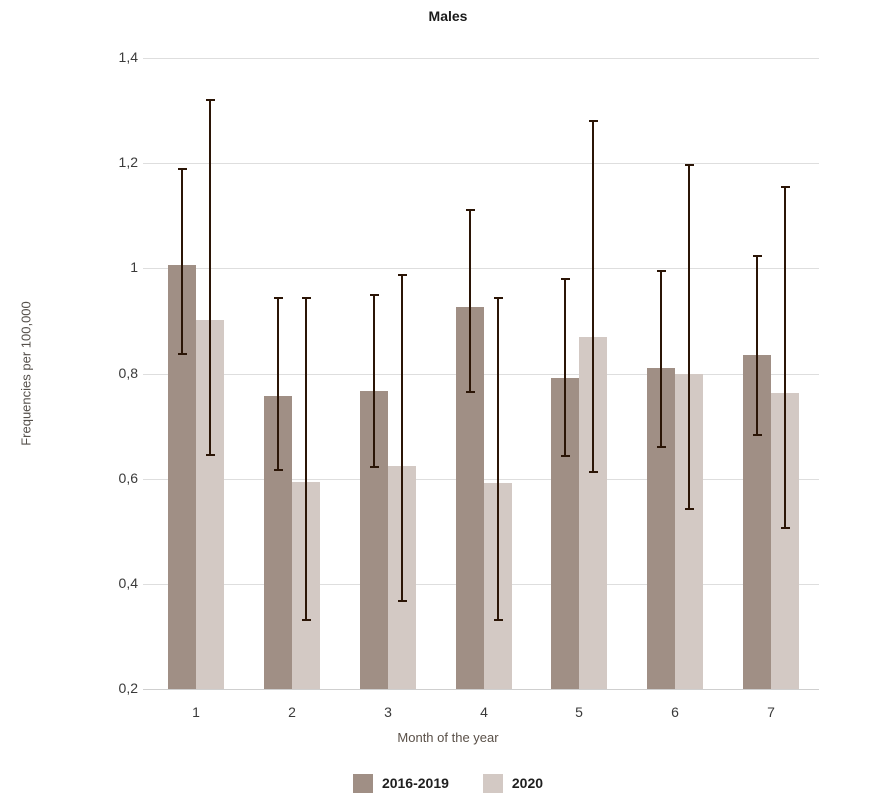 Image resolution: width=896 pixels, height=804 pixels. What do you see at coordinates (128, 162) in the screenshot?
I see `y-tick-label: 1,2` at bounding box center [128, 162].